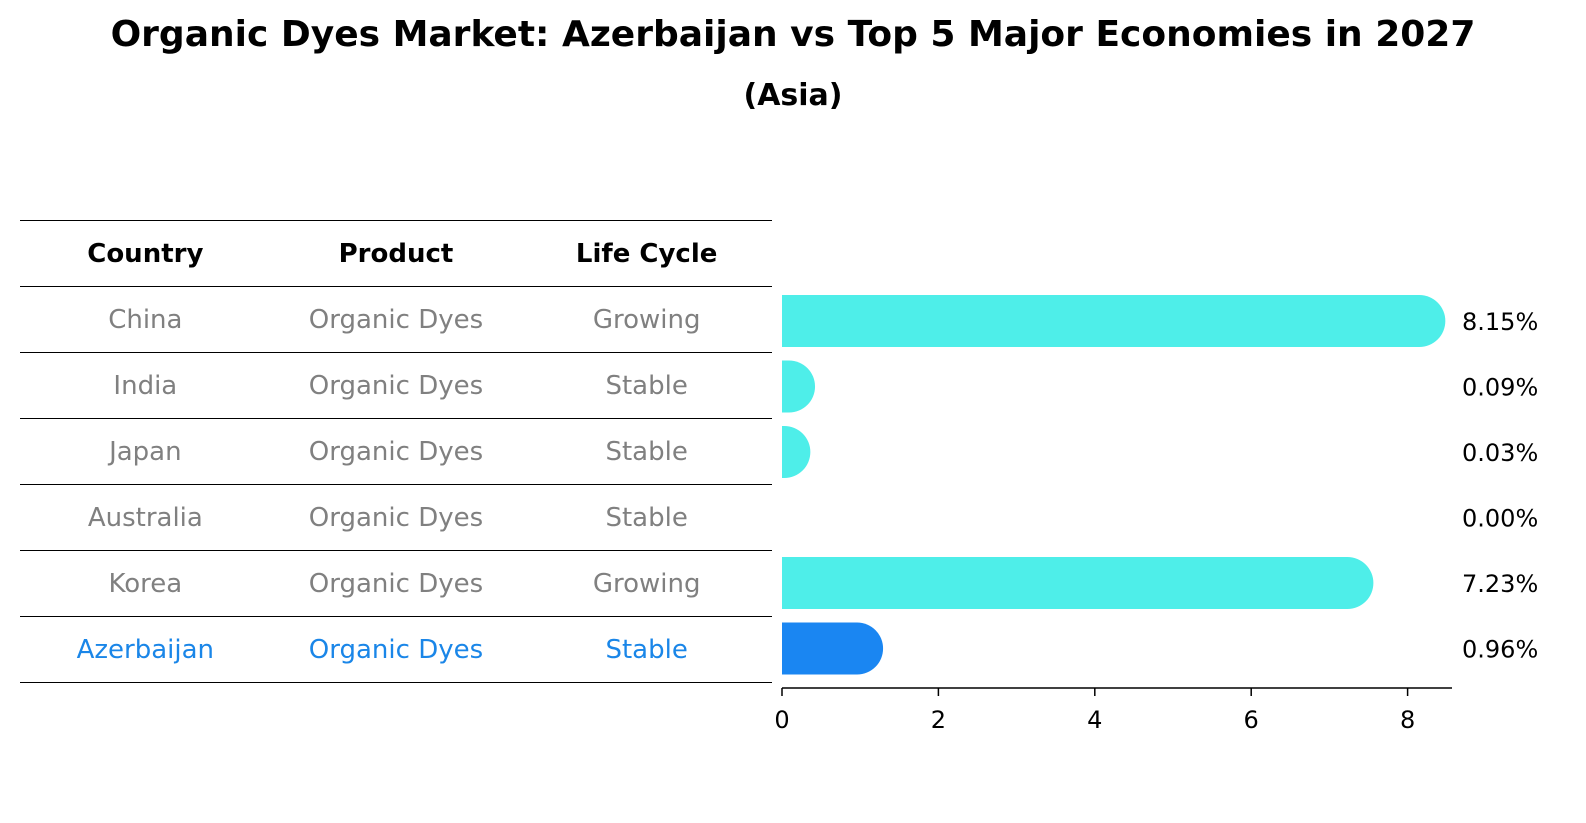 The height and width of the screenshot is (823, 1586). Describe the element at coordinates (145, 451) in the screenshot. I see `cell-country: Japan` at that location.